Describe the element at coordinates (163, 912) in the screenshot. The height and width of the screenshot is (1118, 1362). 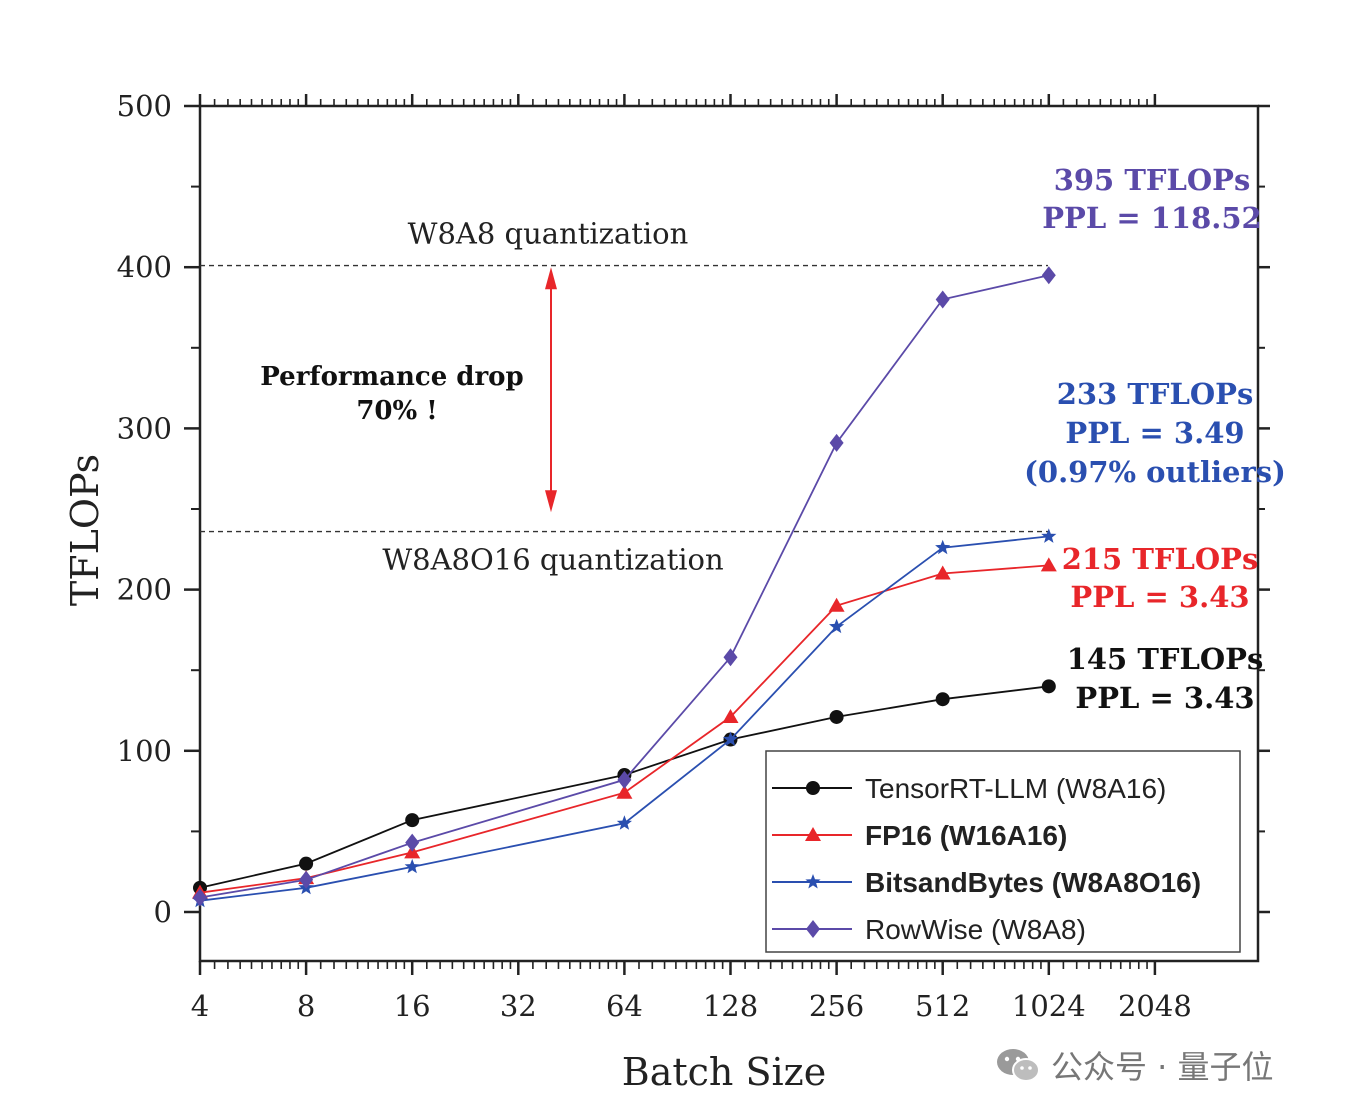
I see `y-tick-label: 0` at that location.